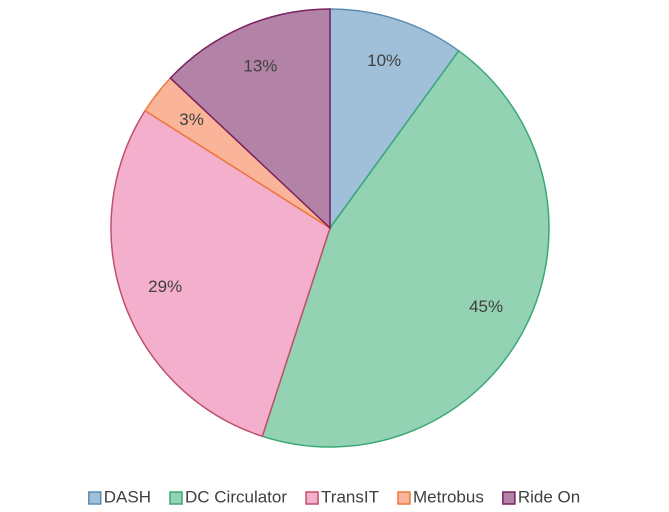 The height and width of the screenshot is (512, 669). I want to click on data-label: 3%, so click(191, 119).